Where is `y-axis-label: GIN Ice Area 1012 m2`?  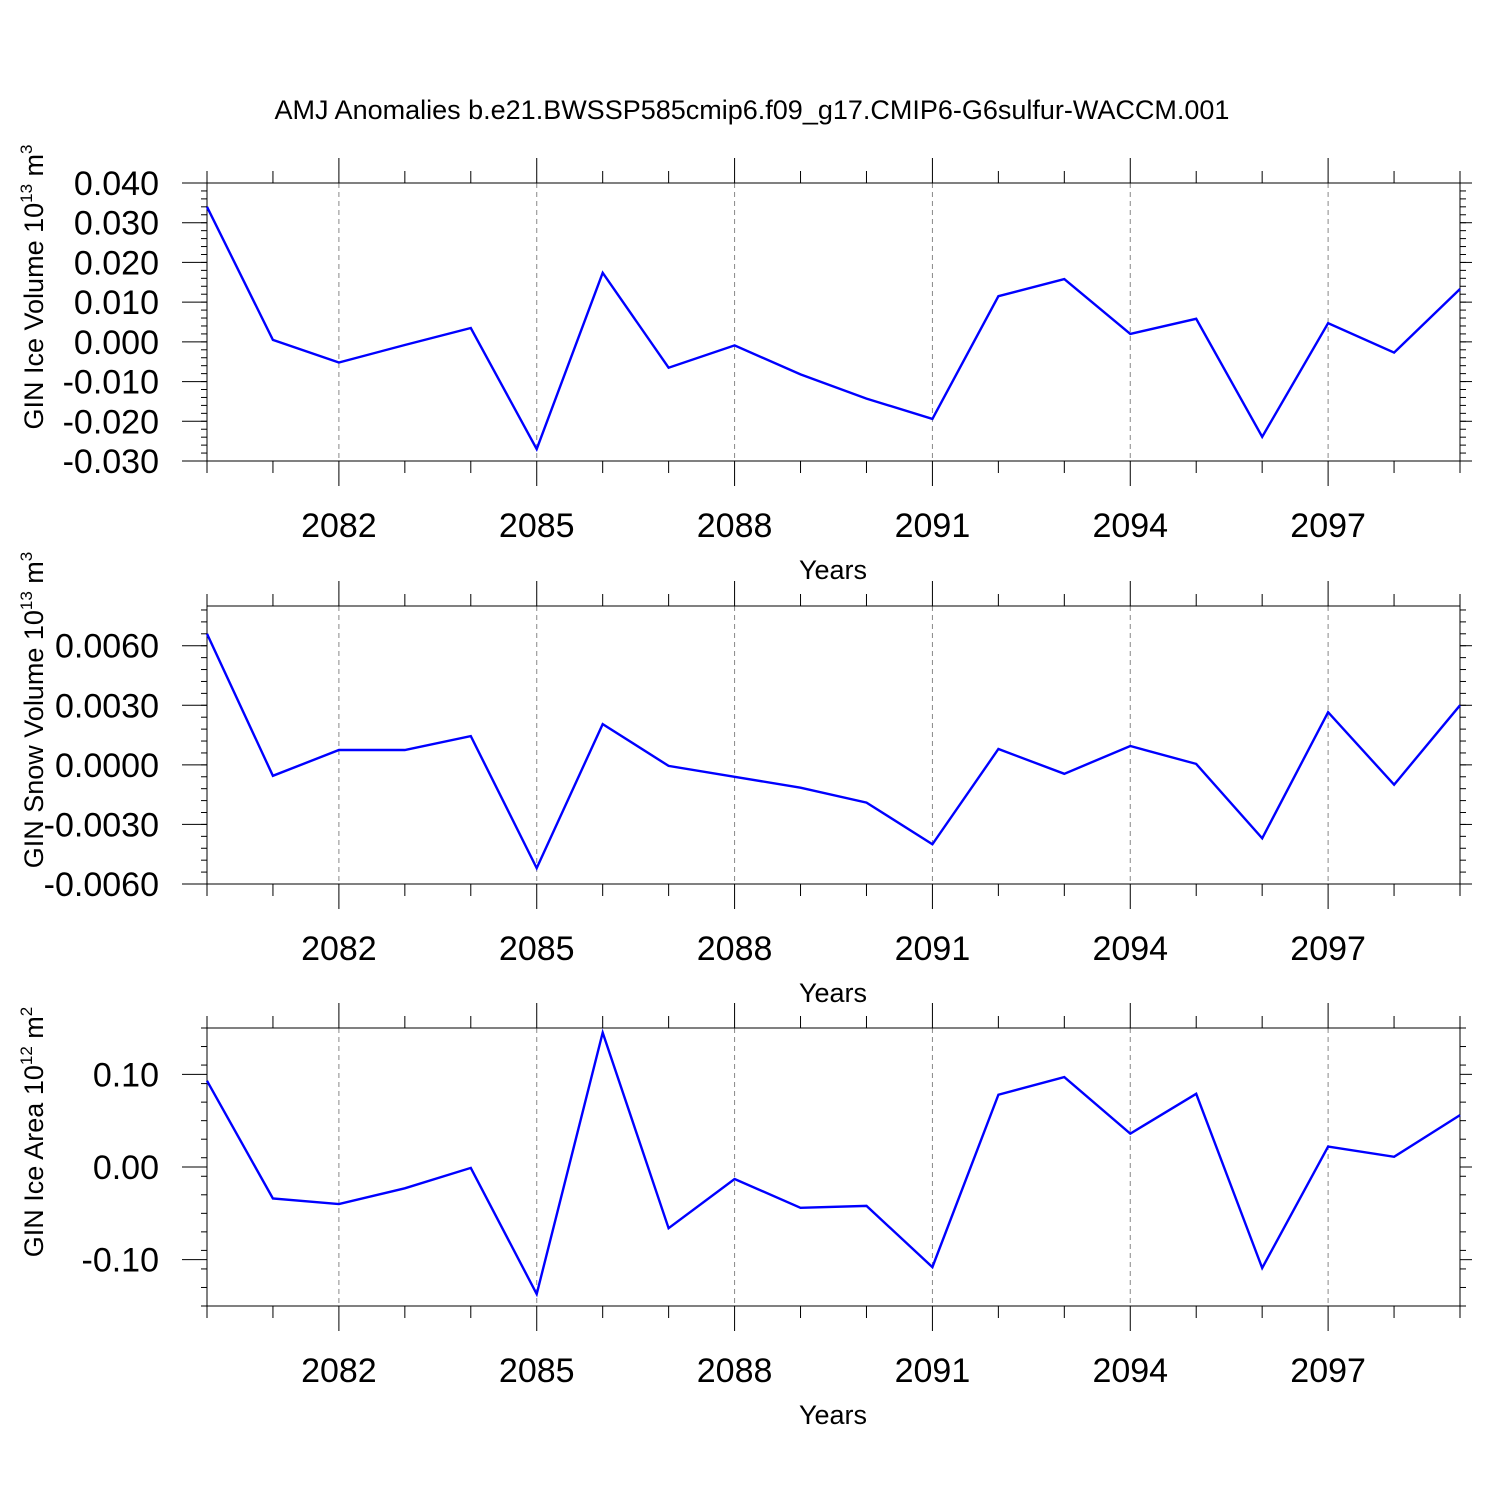 y-axis-label: GIN Ice Area 1012 m2 is located at coordinates (33, 1132).